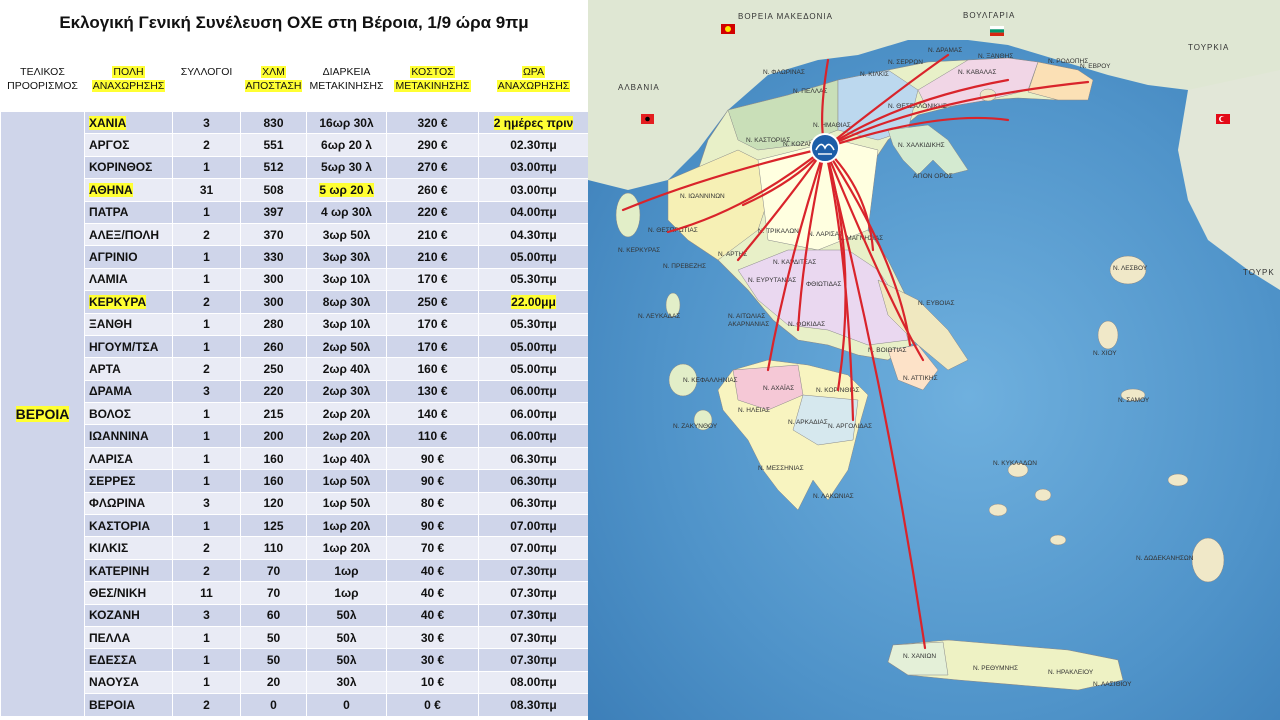 The width and height of the screenshot is (1280, 720). I want to click on cost-text: 30 €, so click(432, 660).